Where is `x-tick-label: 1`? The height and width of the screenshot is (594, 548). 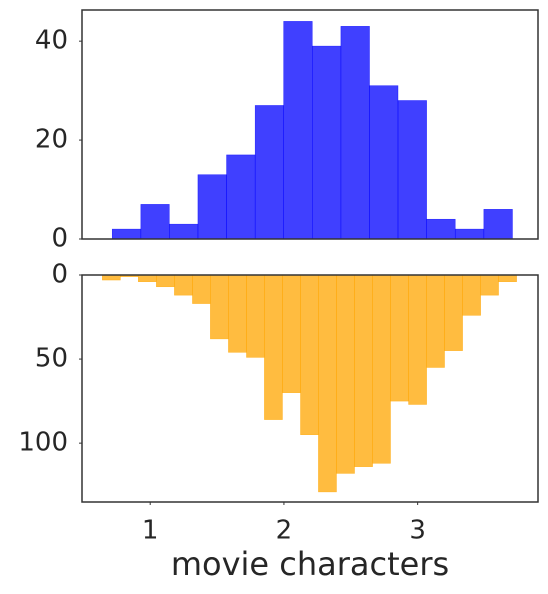 x-tick-label: 1 is located at coordinates (150, 531).